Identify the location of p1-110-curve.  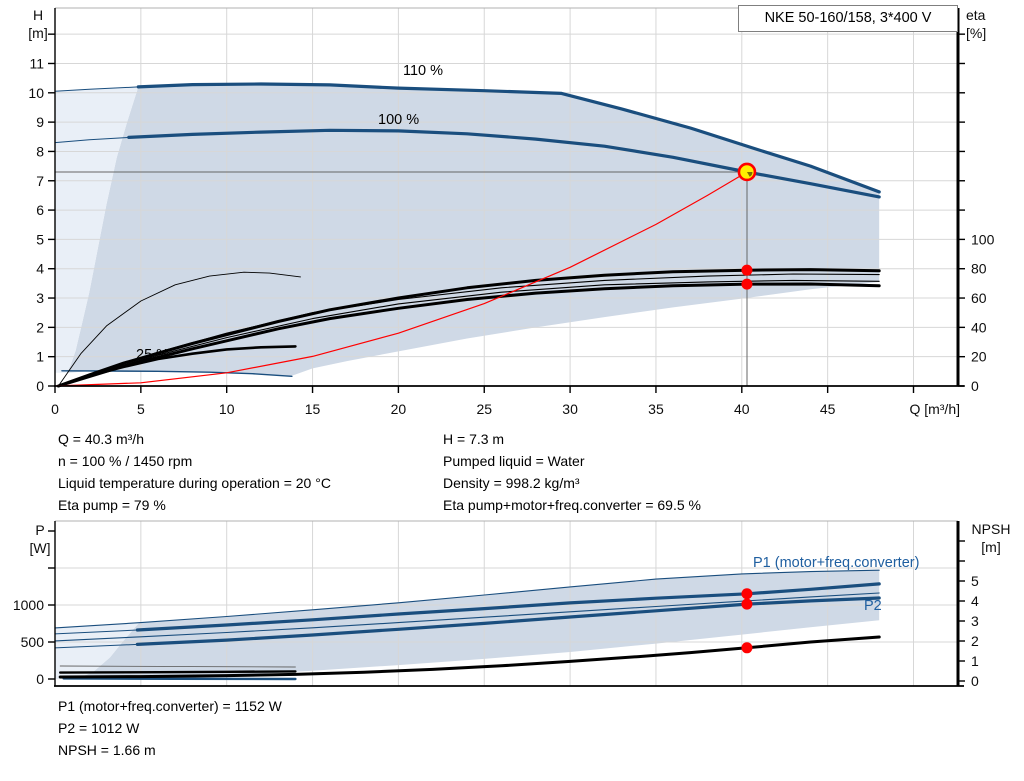
(467, 599).